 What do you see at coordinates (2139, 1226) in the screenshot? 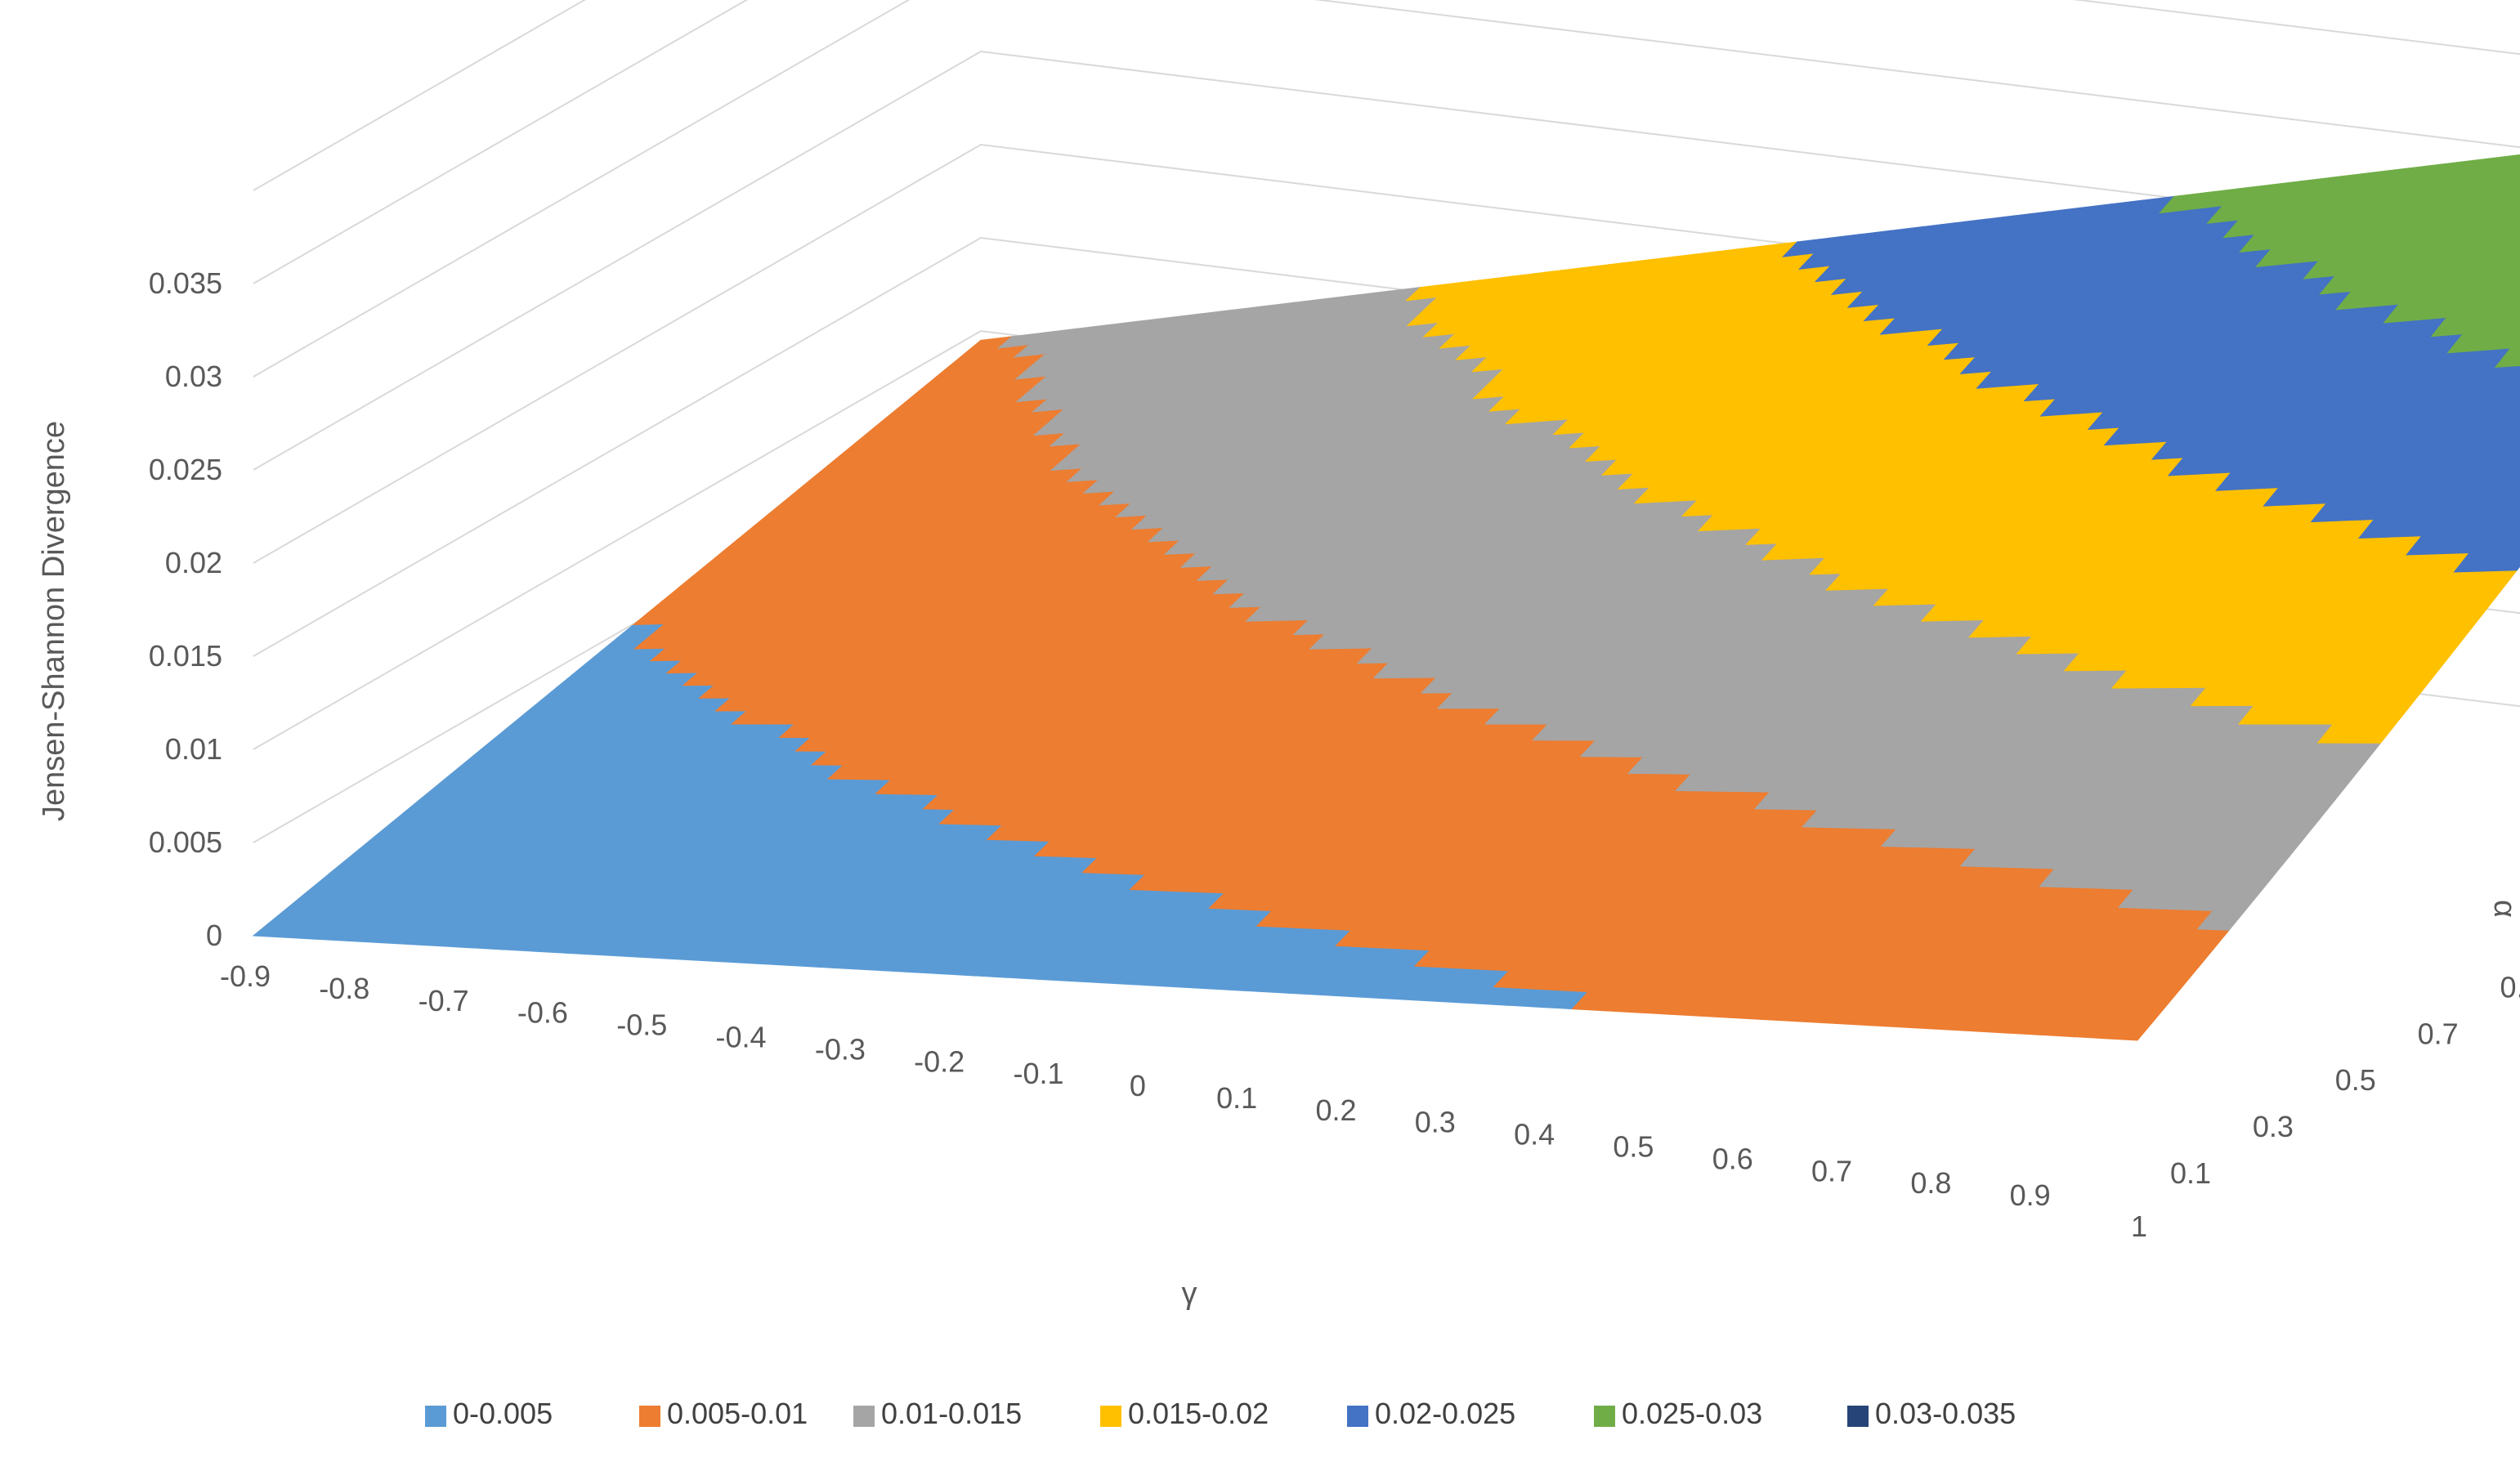
I see `x-tick-label: 1` at bounding box center [2139, 1226].